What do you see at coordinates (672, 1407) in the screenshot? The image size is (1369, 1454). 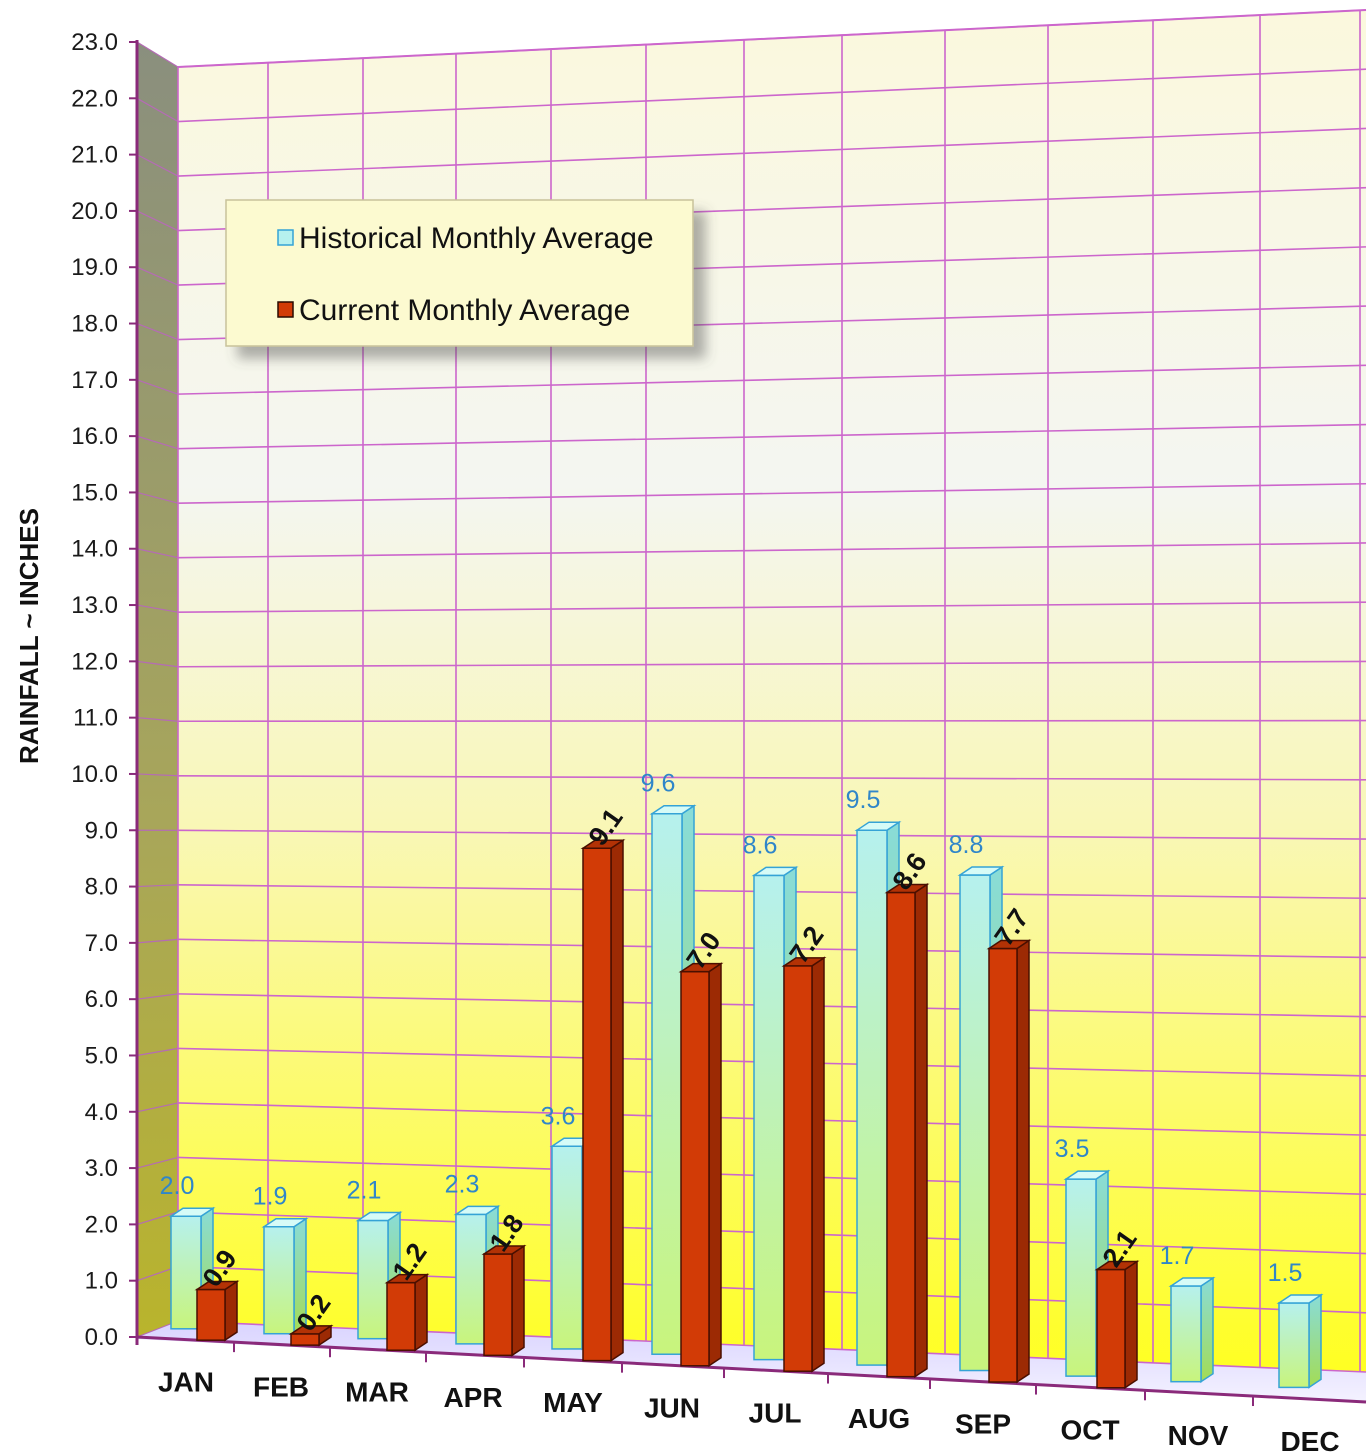 I see `x-tick-label: JUN` at bounding box center [672, 1407].